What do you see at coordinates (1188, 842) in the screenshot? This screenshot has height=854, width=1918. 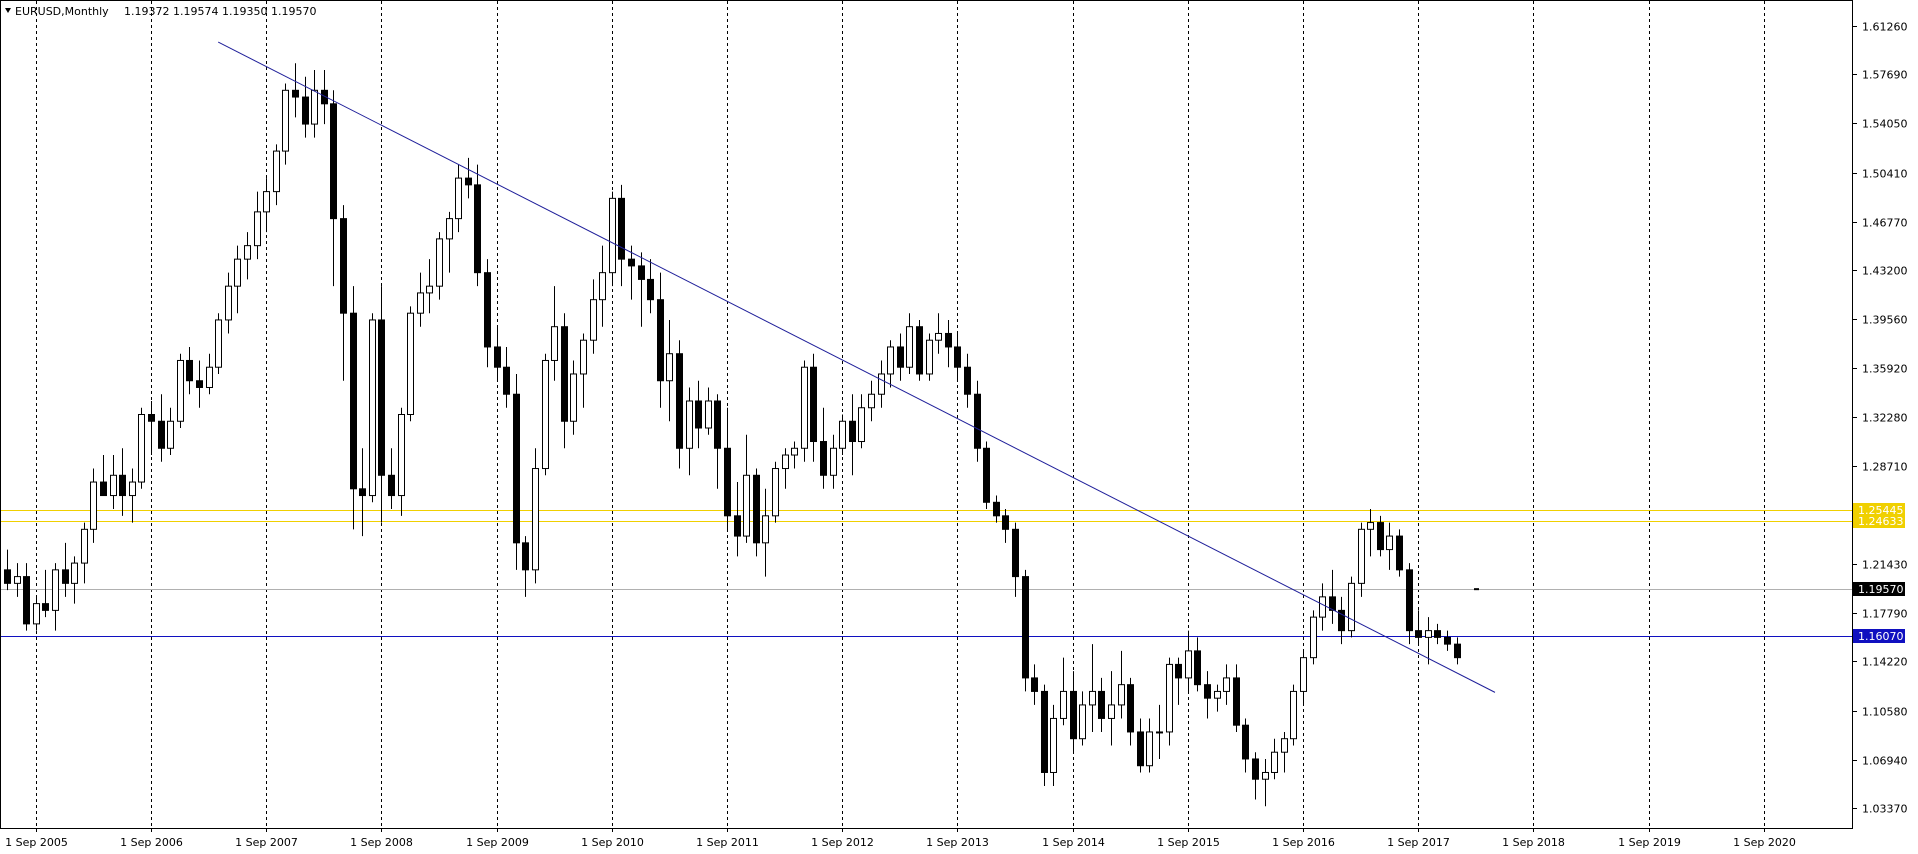 I see `time-tick-label: 1 Sep 2015` at bounding box center [1188, 842].